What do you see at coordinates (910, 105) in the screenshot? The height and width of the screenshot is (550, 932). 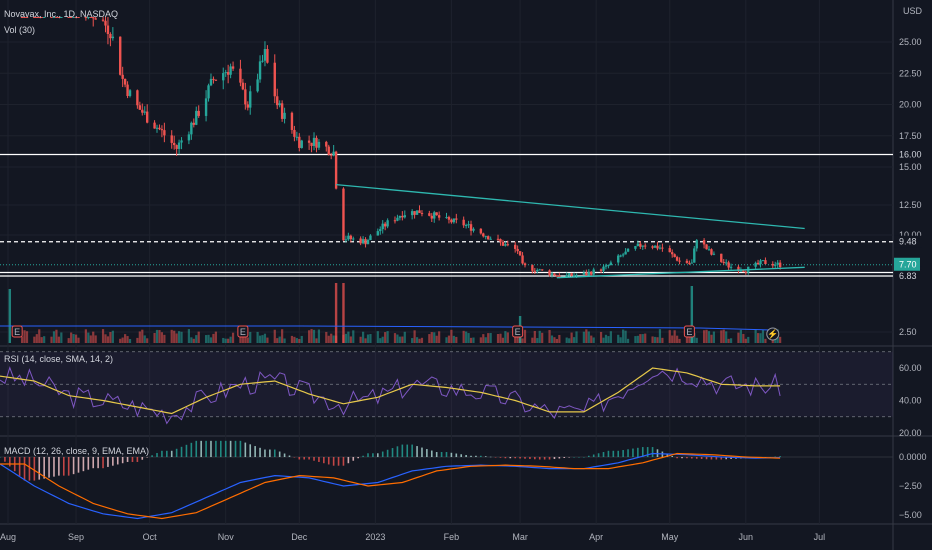 I see `price-tick-label: 20.00` at bounding box center [910, 105].